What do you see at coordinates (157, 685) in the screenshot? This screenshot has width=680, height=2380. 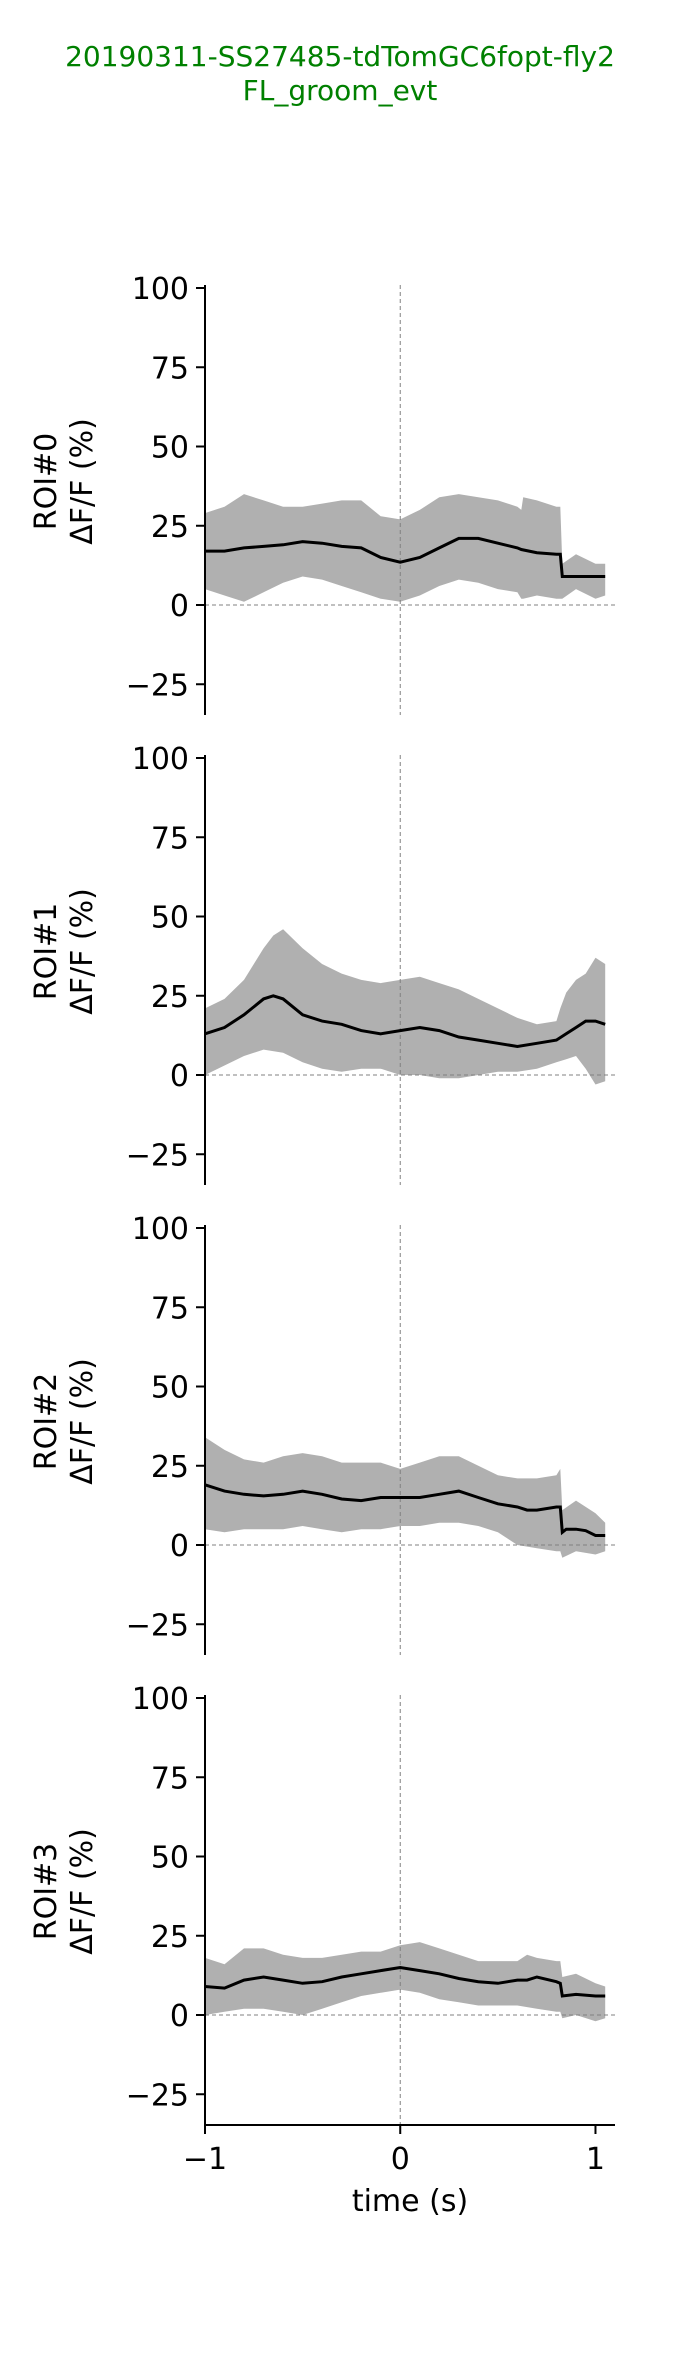 I see `y-tick-label-0-5: −25` at bounding box center [157, 685].